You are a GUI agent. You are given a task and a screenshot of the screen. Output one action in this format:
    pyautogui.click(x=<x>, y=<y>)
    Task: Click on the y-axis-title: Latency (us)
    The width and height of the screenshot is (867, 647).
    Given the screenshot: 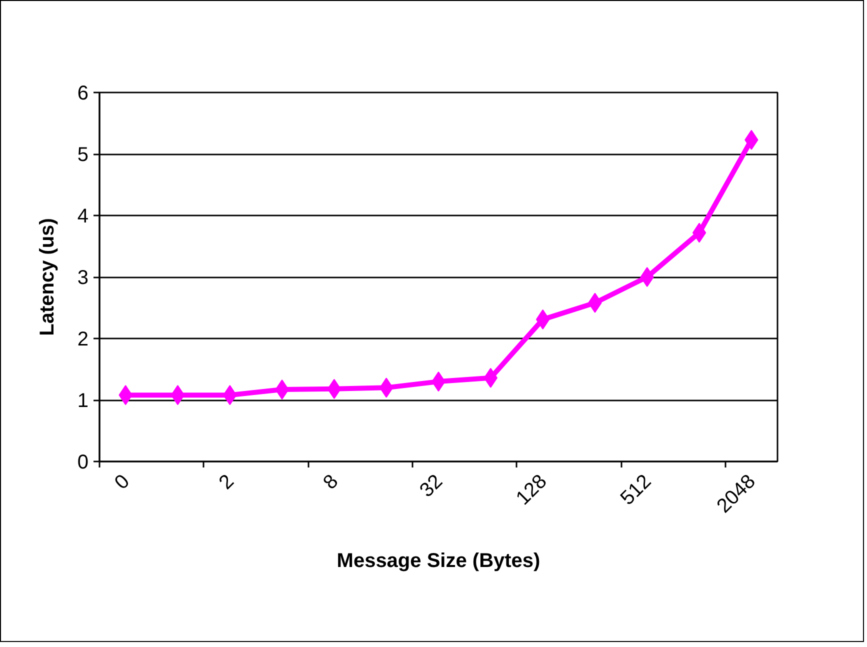 What is the action you would take?
    pyautogui.click(x=47, y=277)
    